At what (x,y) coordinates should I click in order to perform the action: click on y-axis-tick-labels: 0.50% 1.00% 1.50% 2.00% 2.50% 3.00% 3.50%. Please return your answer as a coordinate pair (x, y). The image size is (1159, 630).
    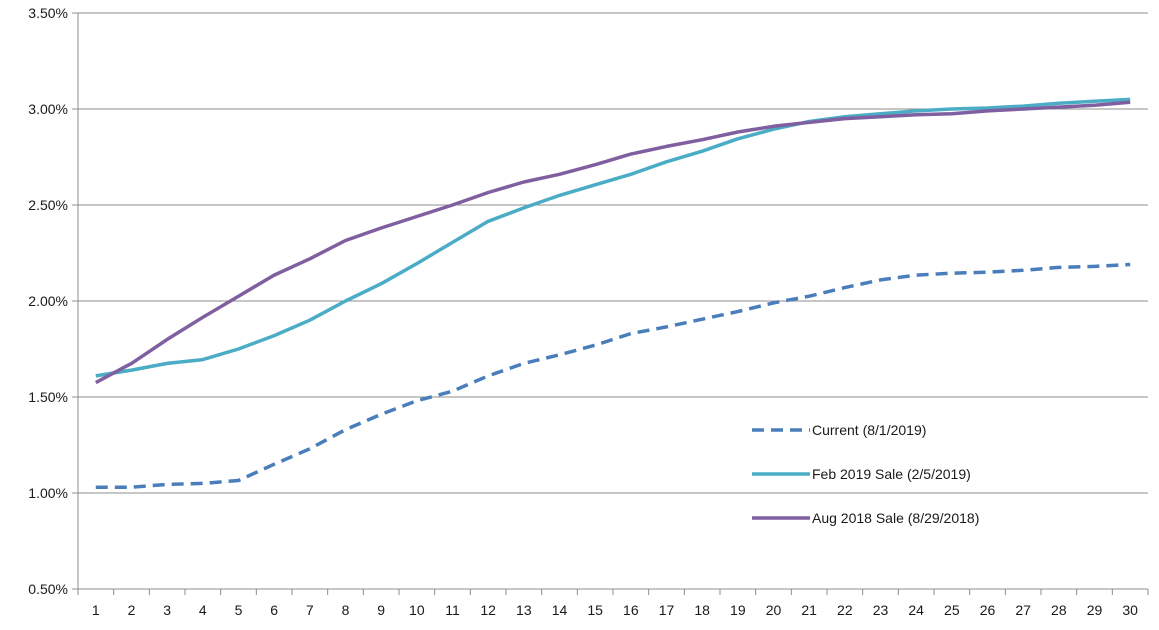
    Looking at the image, I should click on (48, 301).